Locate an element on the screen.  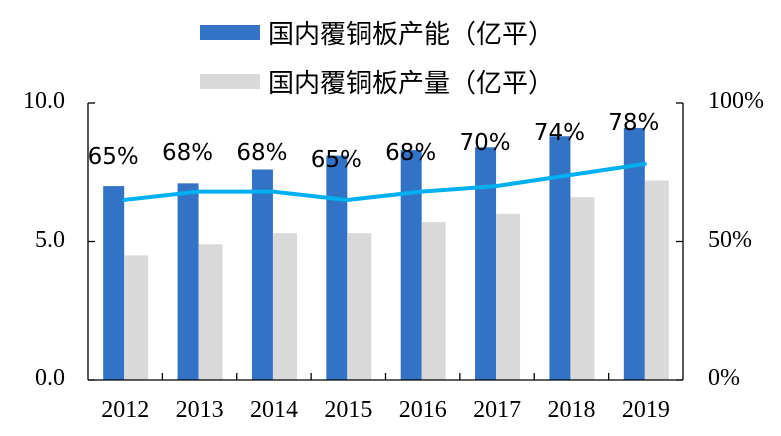
legend-swatch-output is located at coordinates (230, 81).